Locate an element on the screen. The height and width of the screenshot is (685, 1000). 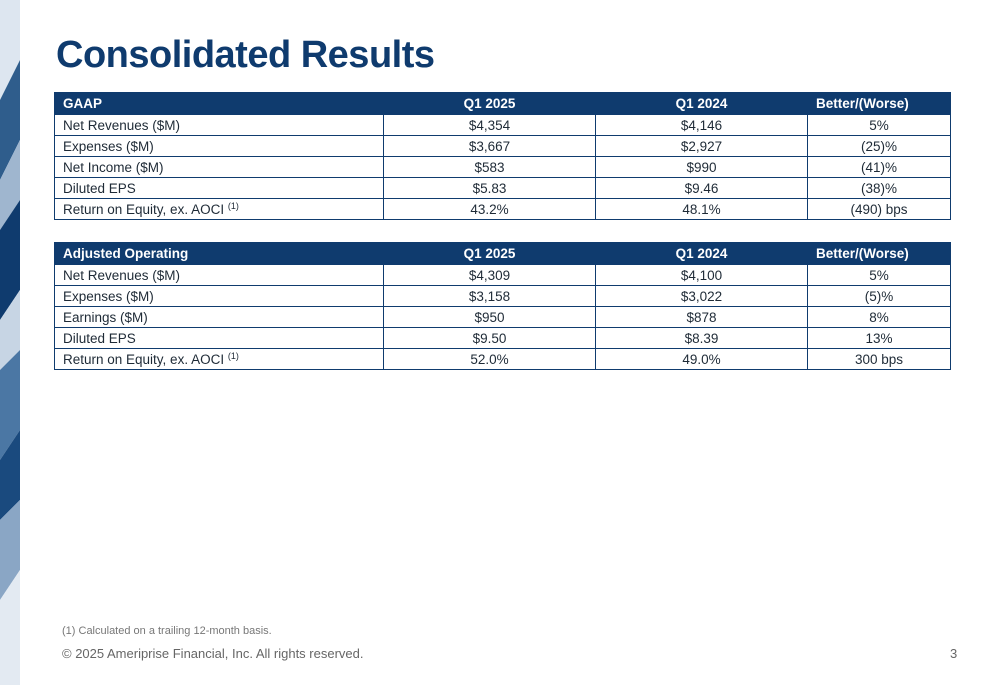
cell-better-worse: 13% is located at coordinates (879, 338).